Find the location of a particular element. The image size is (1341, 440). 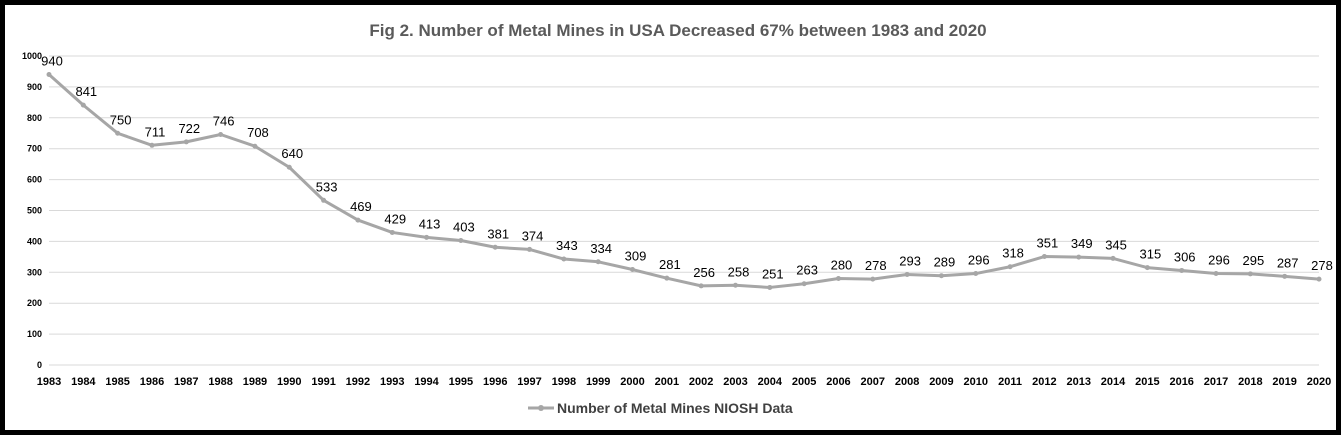

data-label: 351 is located at coordinates (1048, 243).